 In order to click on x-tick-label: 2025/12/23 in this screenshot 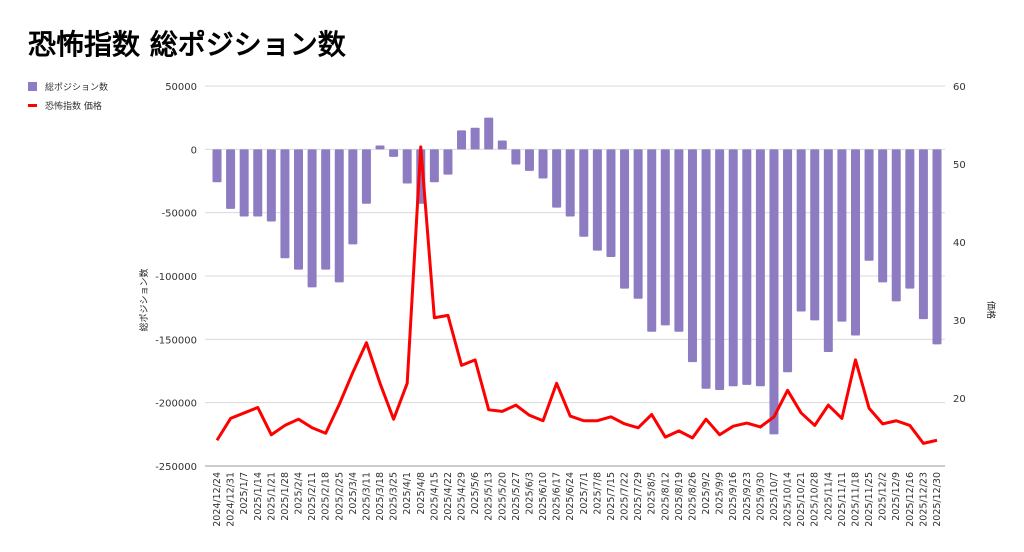, I will do `click(923, 499)`.